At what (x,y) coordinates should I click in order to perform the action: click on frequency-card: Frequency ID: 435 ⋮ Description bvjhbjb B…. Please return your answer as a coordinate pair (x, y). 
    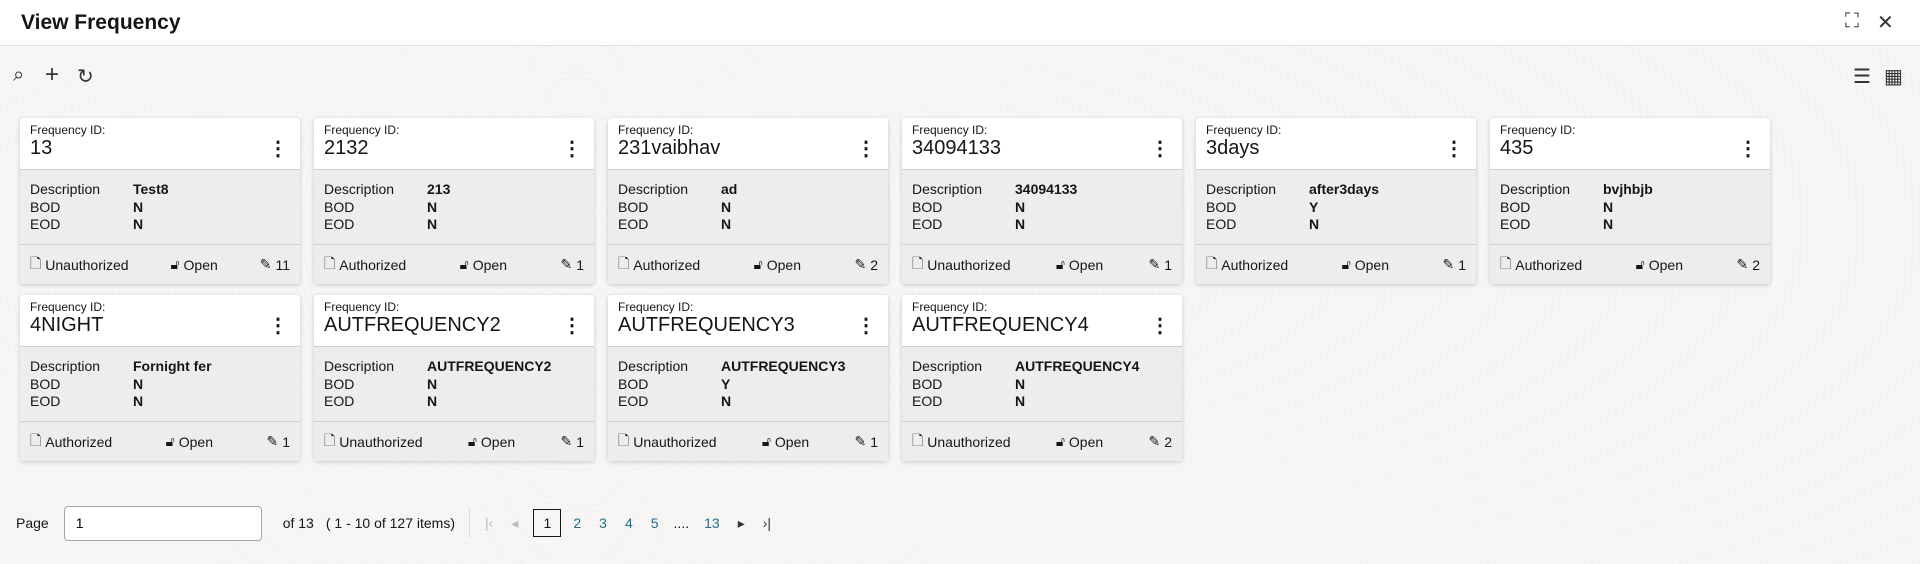
    Looking at the image, I should click on (1630, 201).